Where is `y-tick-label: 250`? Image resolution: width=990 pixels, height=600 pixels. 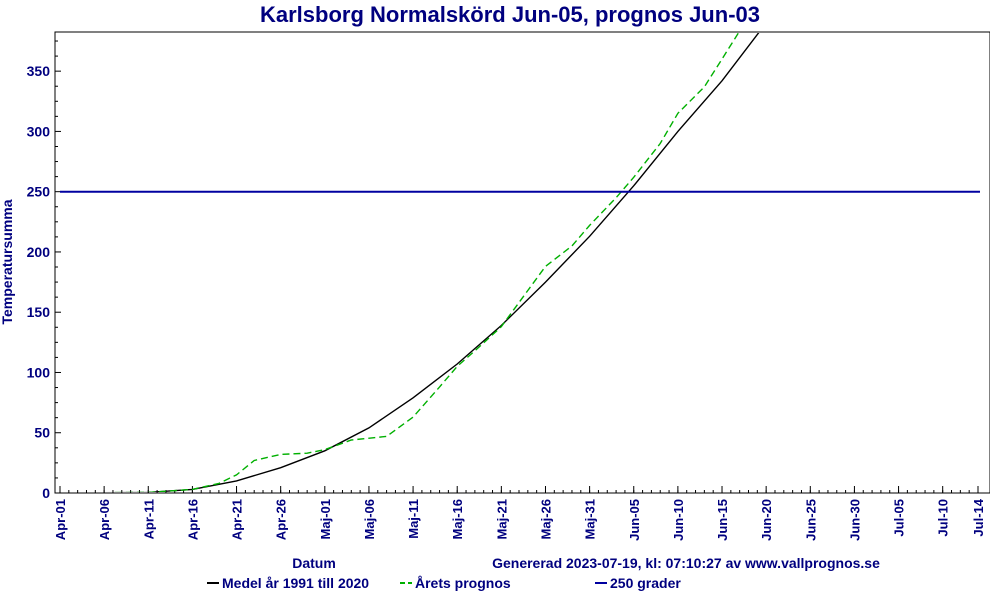 y-tick-label: 250 is located at coordinates (39, 192).